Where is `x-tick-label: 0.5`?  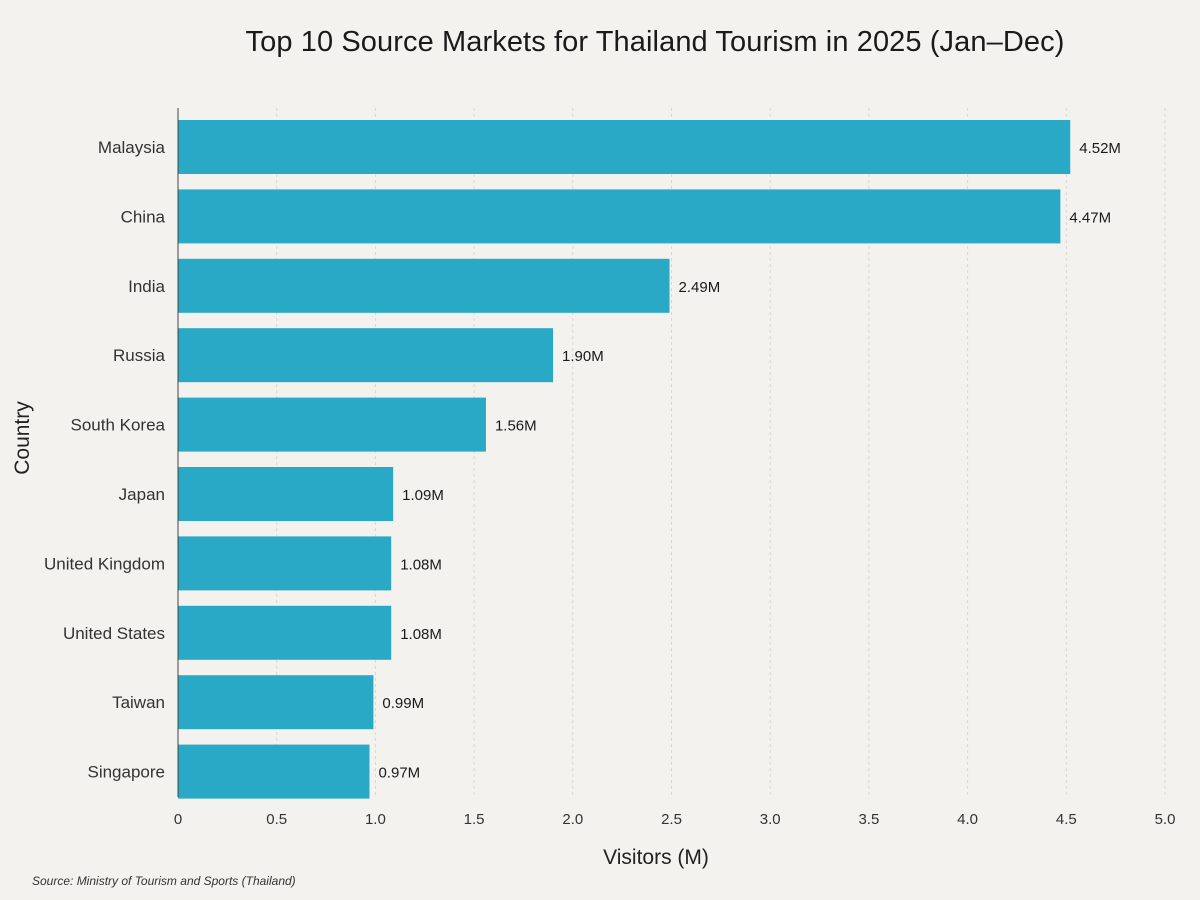
x-tick-label: 0.5 is located at coordinates (276, 819).